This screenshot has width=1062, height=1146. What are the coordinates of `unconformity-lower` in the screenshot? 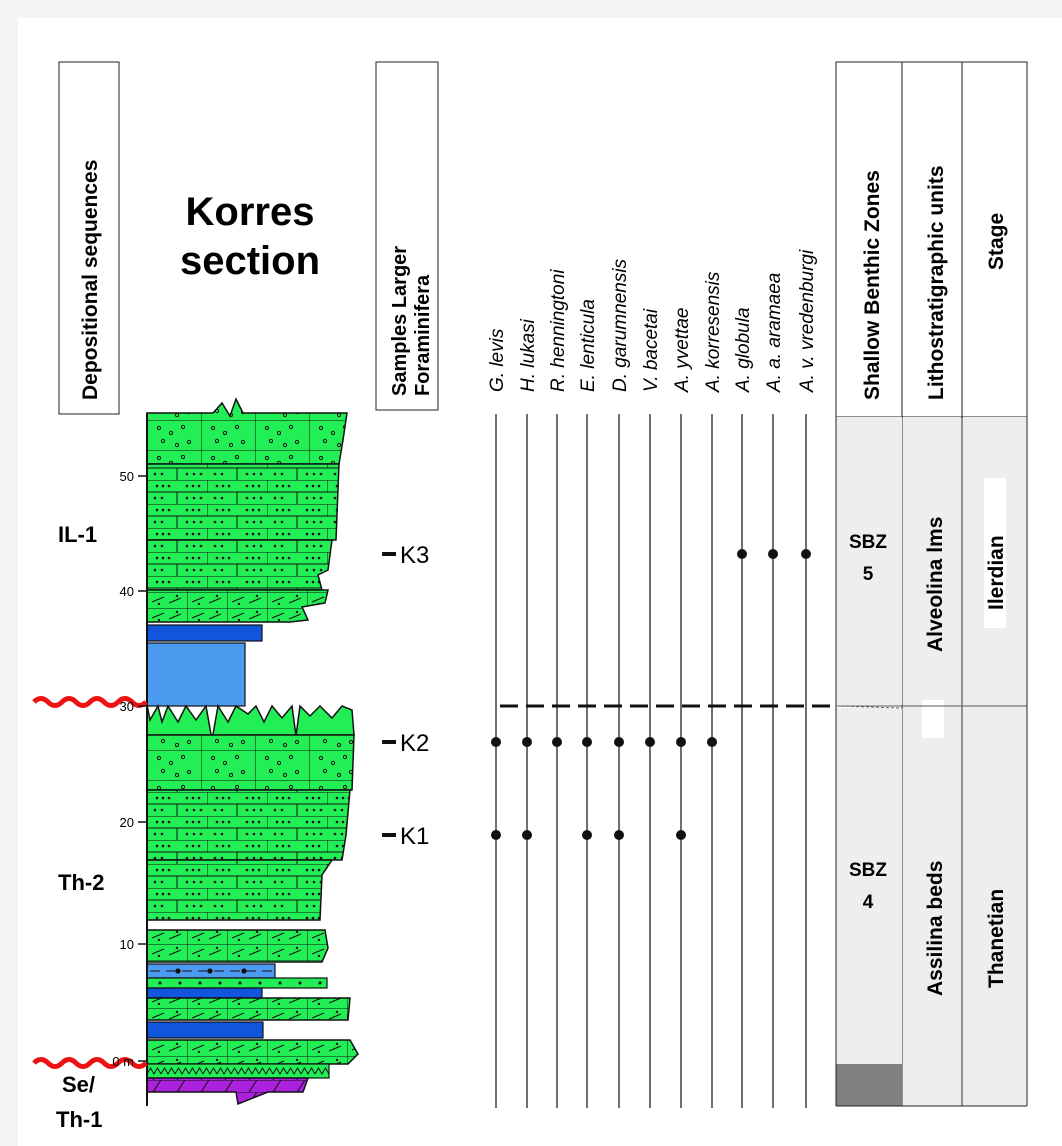 It's located at (90, 1063).